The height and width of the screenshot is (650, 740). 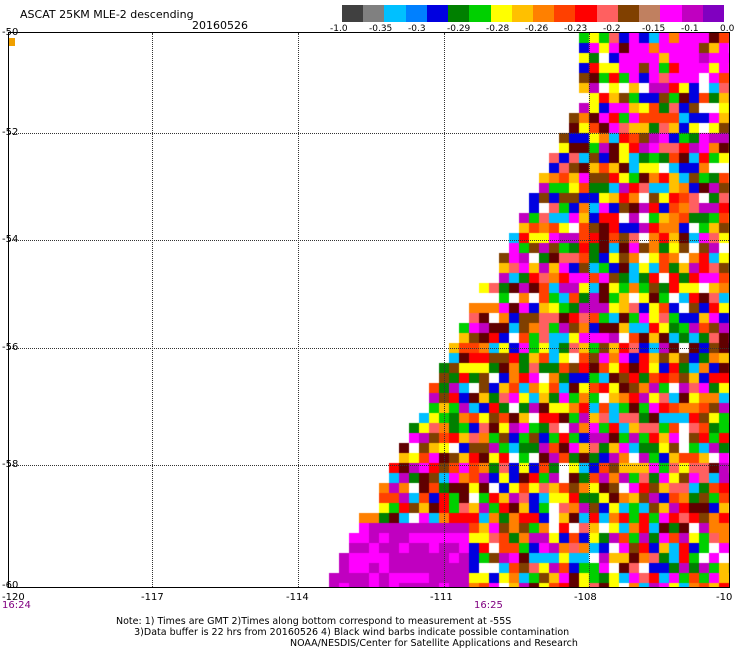 What do you see at coordinates (10, 32) in the screenshot?
I see `lat-label-50: -50` at bounding box center [10, 32].